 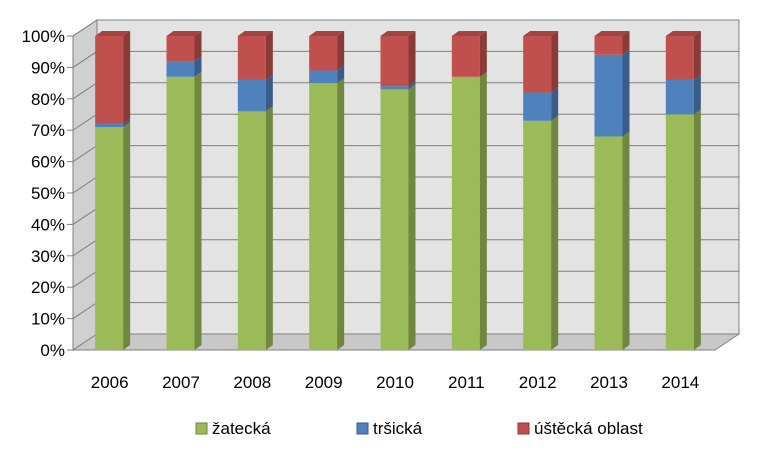 What do you see at coordinates (466, 382) in the screenshot?
I see `x-tick-label: 2011` at bounding box center [466, 382].